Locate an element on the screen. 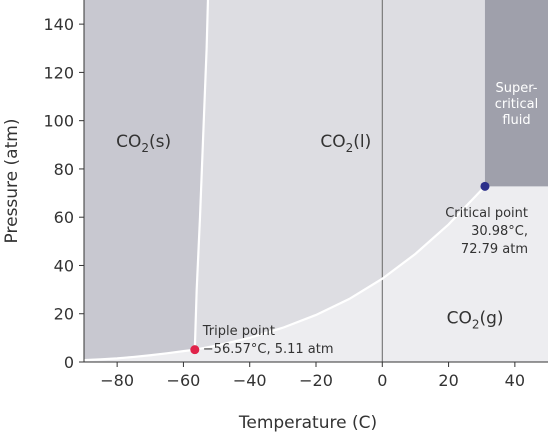 This screenshot has width=550, height=435. y-tick-label: 40 is located at coordinates (64, 265).